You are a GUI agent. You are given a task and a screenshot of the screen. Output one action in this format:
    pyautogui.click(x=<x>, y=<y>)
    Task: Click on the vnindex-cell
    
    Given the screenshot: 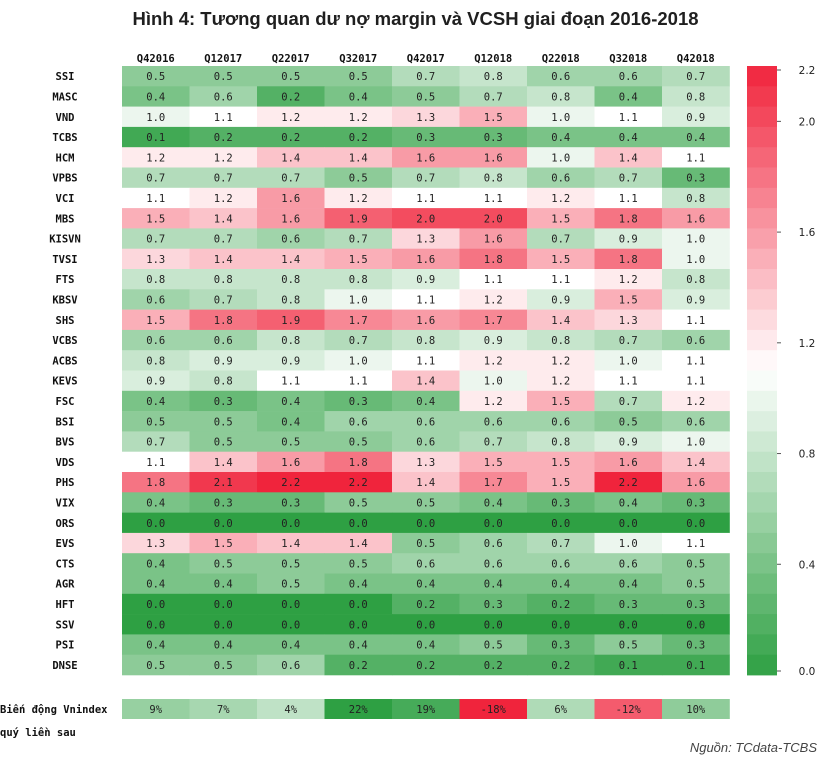 What is the action you would take?
    pyautogui.click(x=223, y=709)
    